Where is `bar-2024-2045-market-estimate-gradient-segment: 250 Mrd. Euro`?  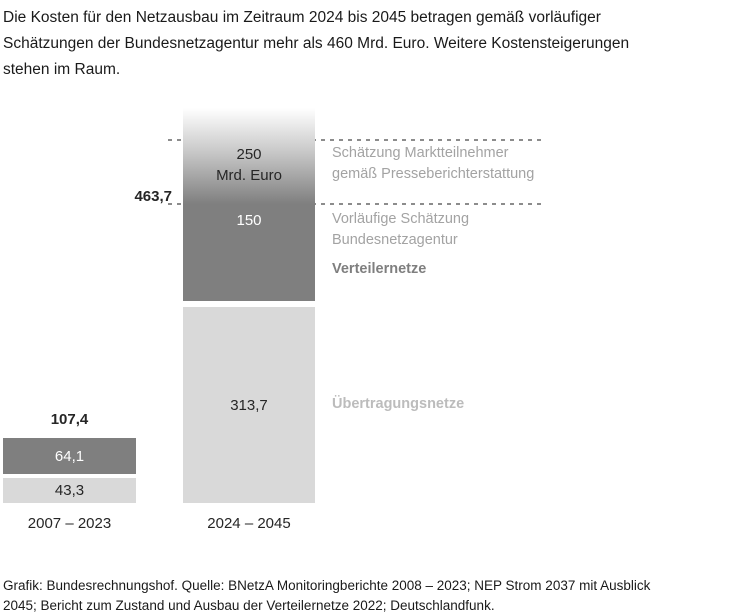
bar-2024-2045-market-estimate-gradient-segment: 250 Mrd. Euro is located at coordinates (249, 156).